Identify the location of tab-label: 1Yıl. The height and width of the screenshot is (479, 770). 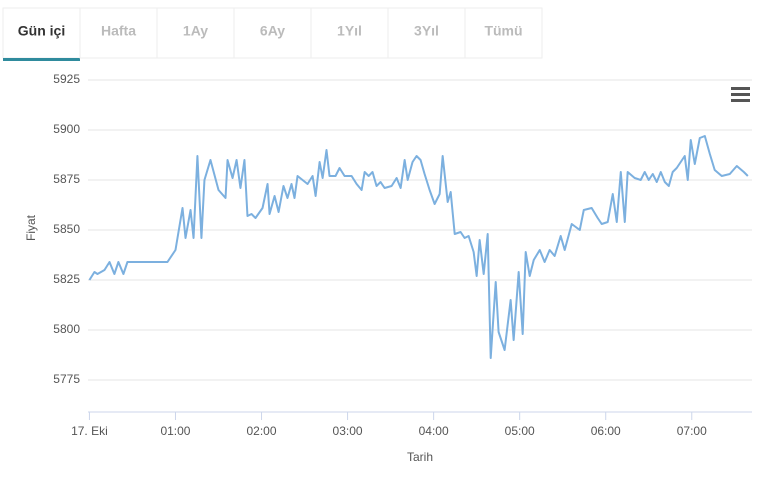
(349, 31).